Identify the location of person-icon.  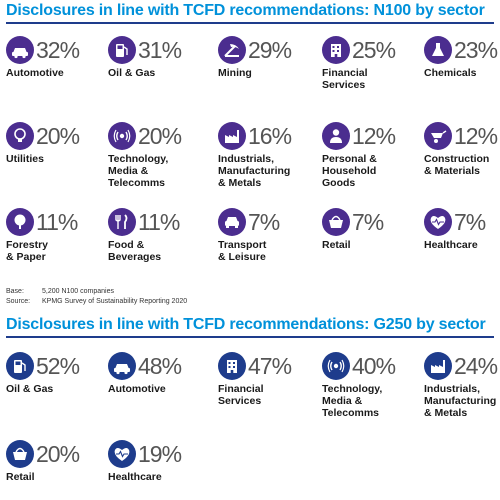
(336, 136).